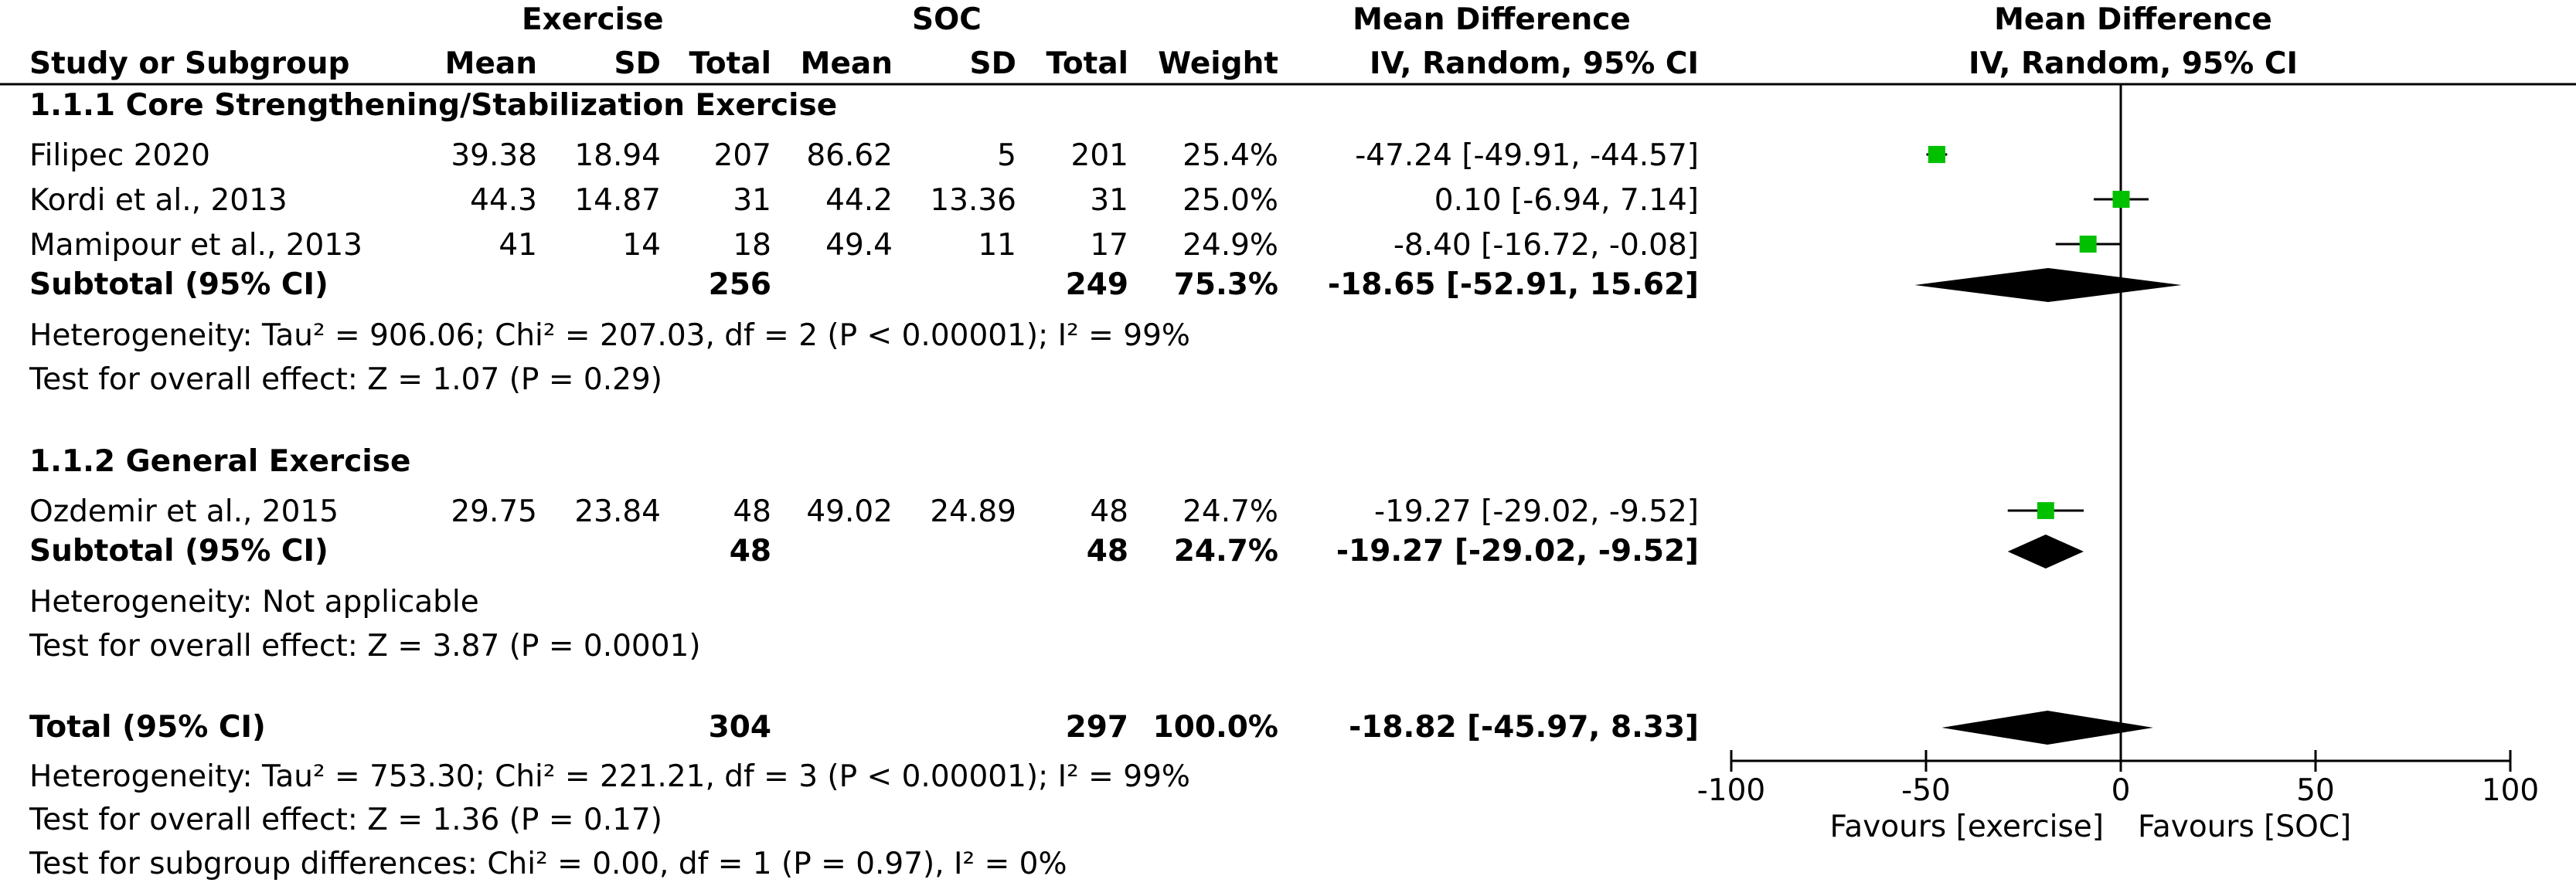 The height and width of the screenshot is (886, 2576). What do you see at coordinates (637, 63) in the screenshot?
I see `header-sd-1: SD` at bounding box center [637, 63].